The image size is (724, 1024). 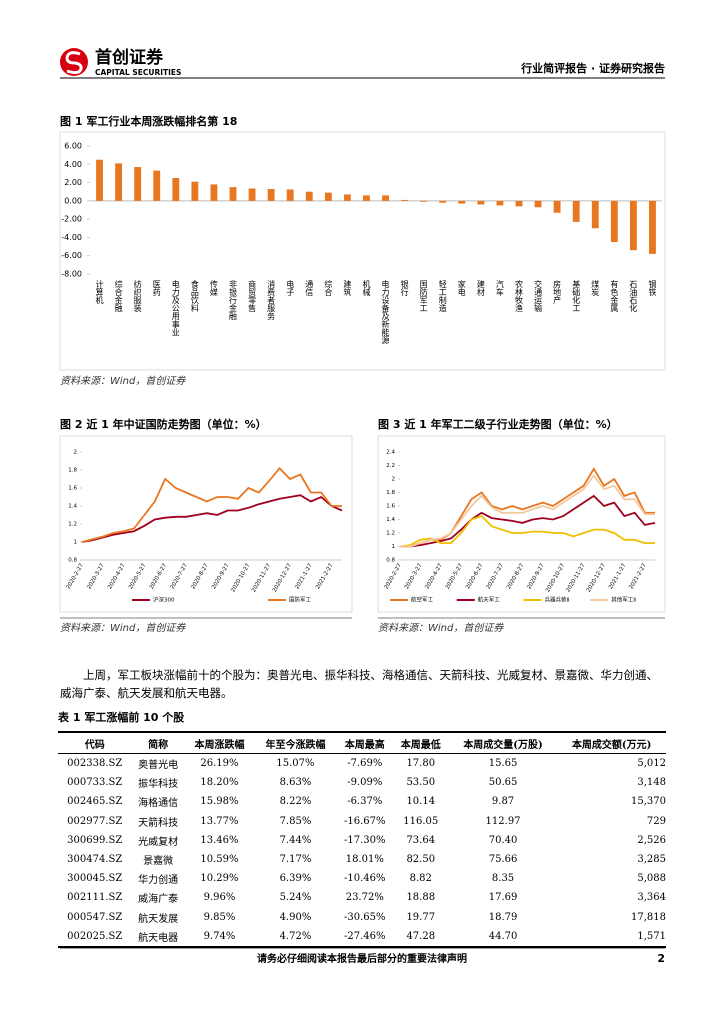 What do you see at coordinates (365, 764) in the screenshot?
I see `cell: -7.69%` at bounding box center [365, 764].